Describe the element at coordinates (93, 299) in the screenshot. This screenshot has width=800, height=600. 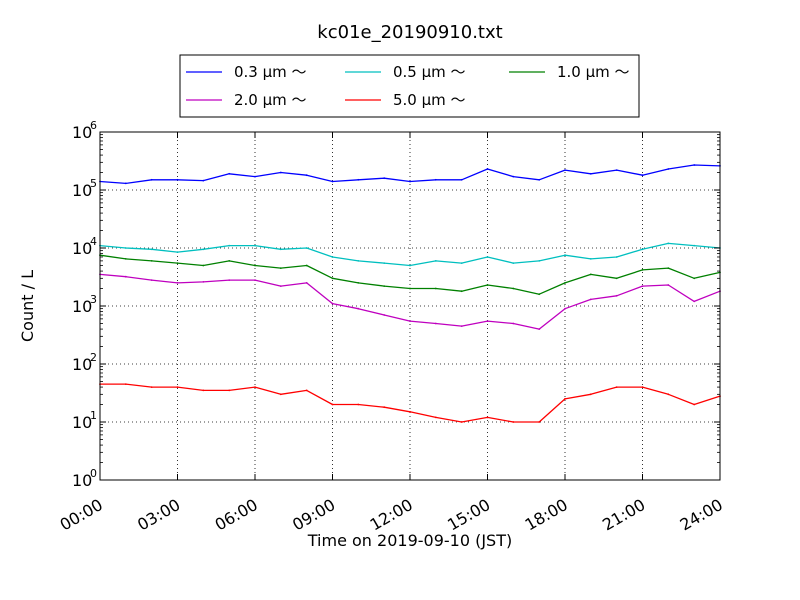
I see `y-tick-exponent: 3` at that location.